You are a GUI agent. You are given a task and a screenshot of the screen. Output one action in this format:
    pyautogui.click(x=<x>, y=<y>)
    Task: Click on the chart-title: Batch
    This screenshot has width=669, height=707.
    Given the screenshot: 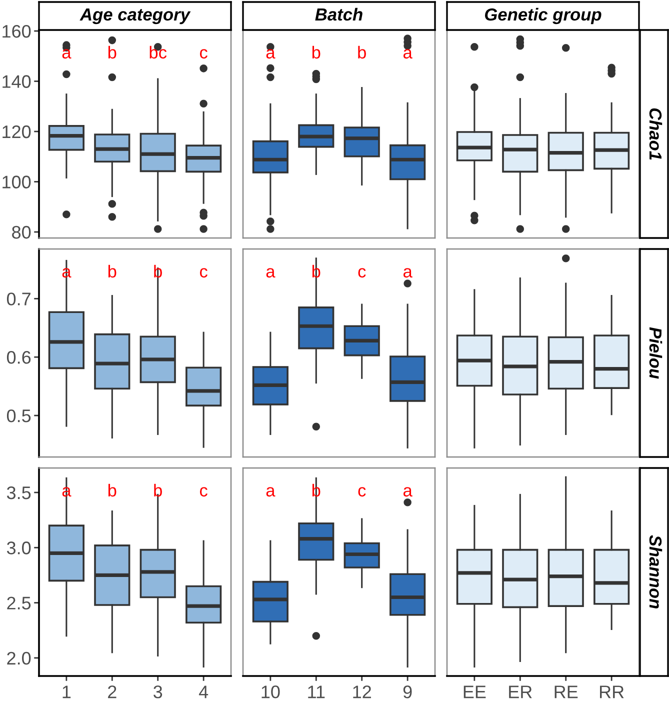 What is the action you would take?
    pyautogui.click(x=338, y=14)
    